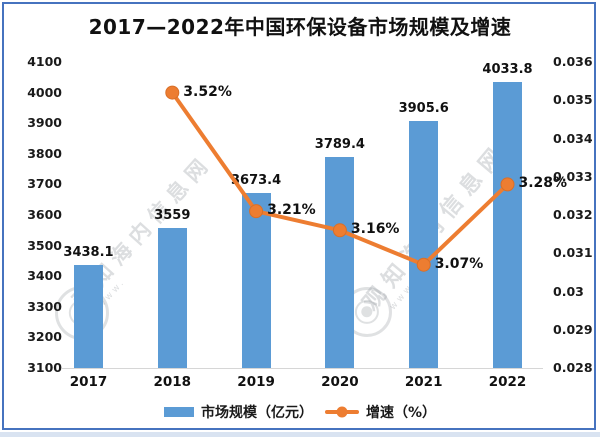 The image size is (600, 437). What do you see at coordinates (568, 291) in the screenshot?
I see `y-axis-right-tick: 0.03` at bounding box center [568, 291].